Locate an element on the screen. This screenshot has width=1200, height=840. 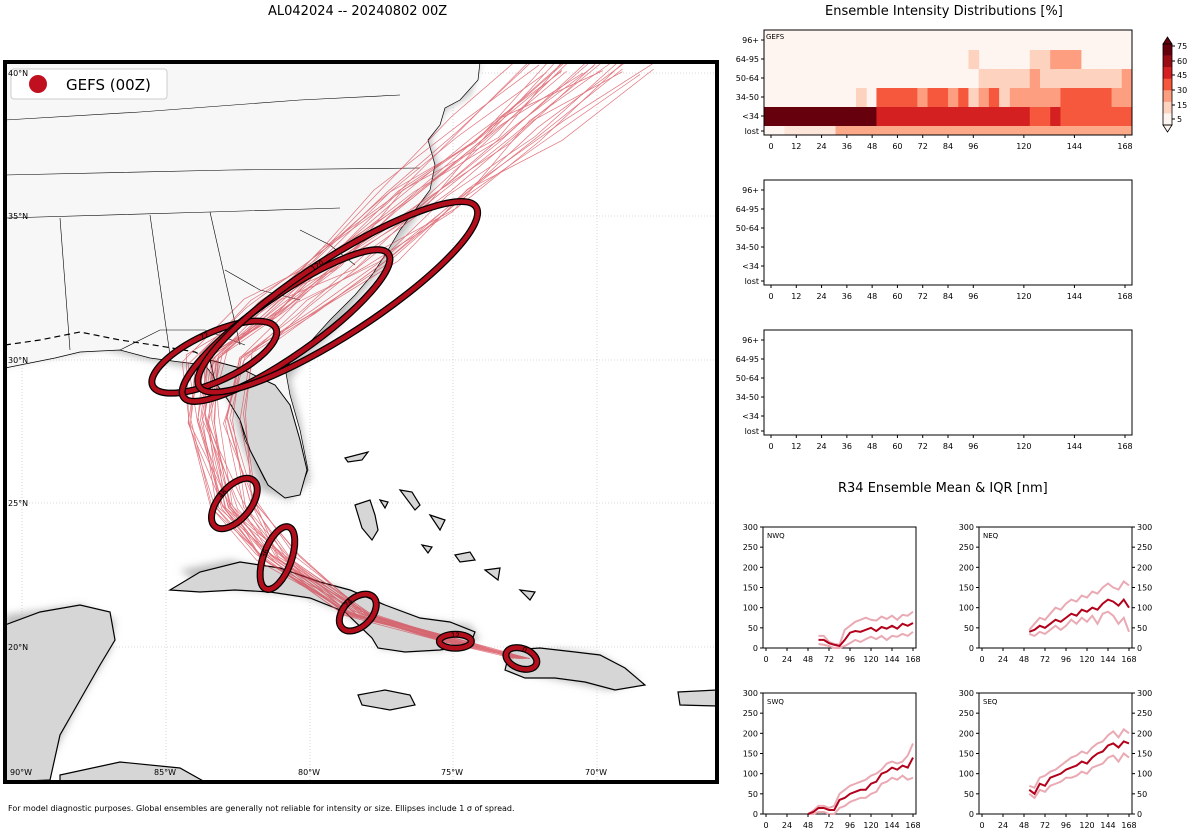
x-tick-label: 168 is located at coordinates (1124, 146).